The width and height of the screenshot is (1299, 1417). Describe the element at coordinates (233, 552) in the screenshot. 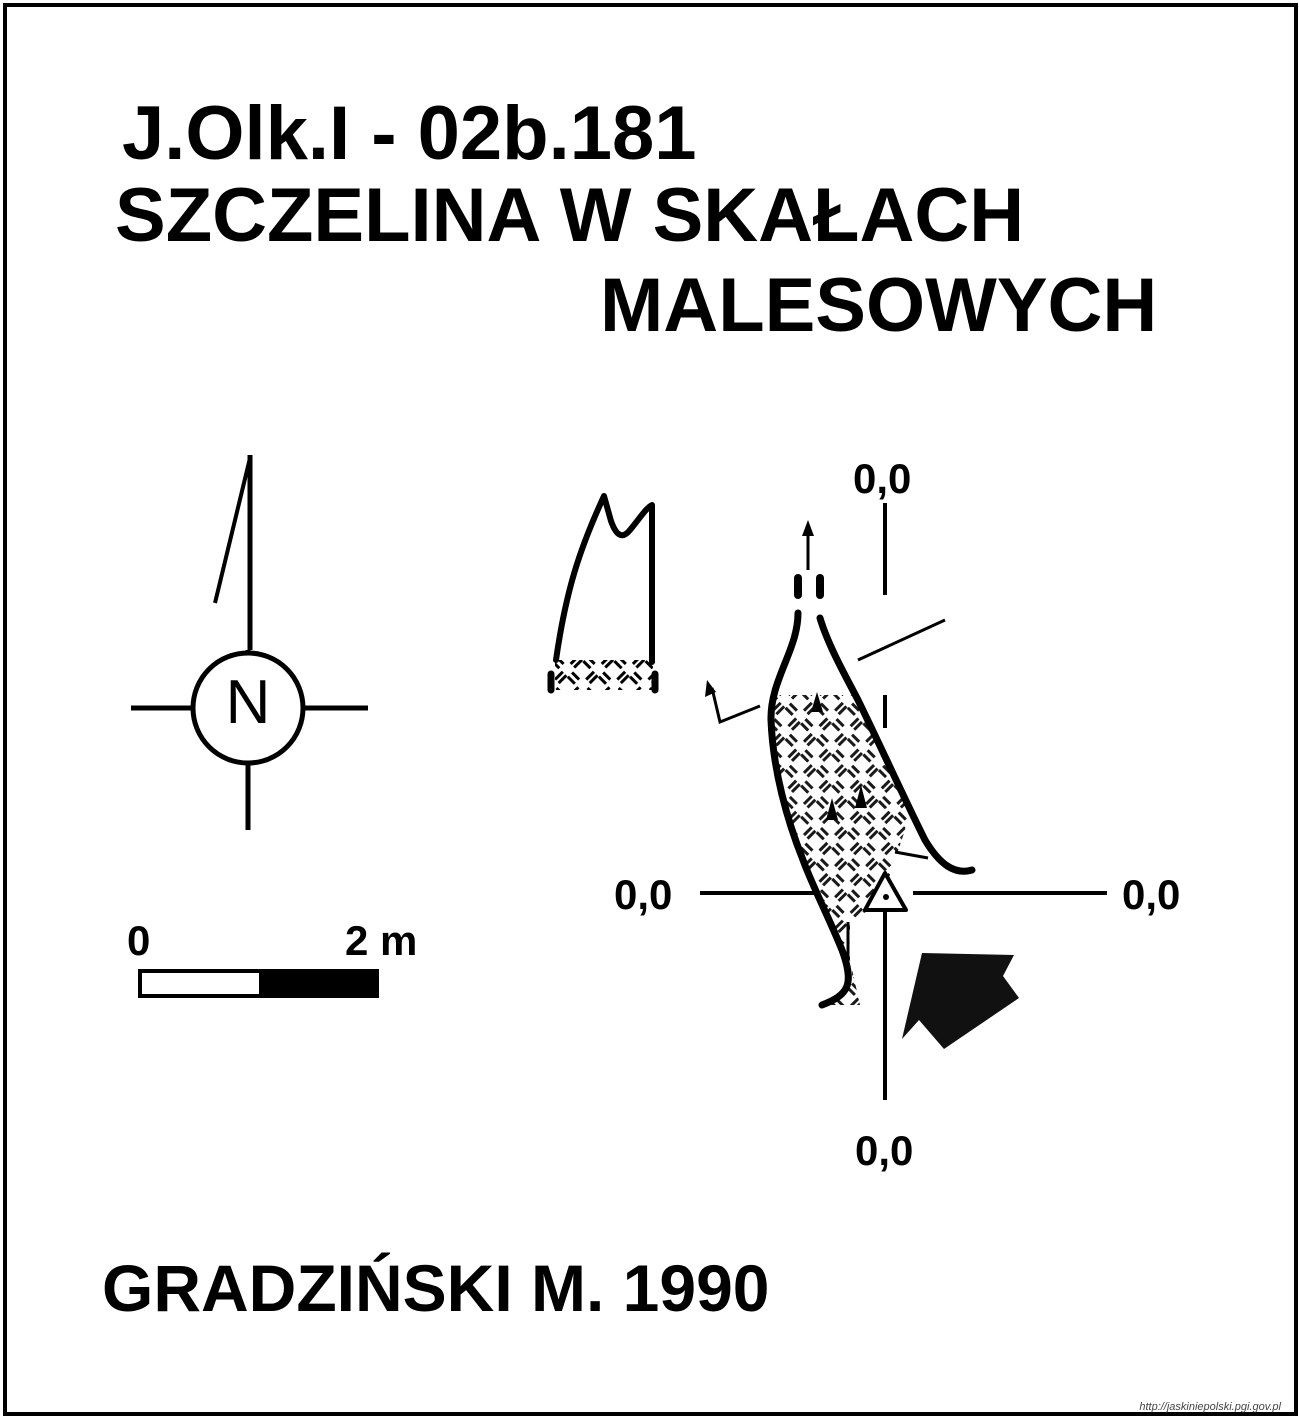

I see `north-arrow-icon` at that location.